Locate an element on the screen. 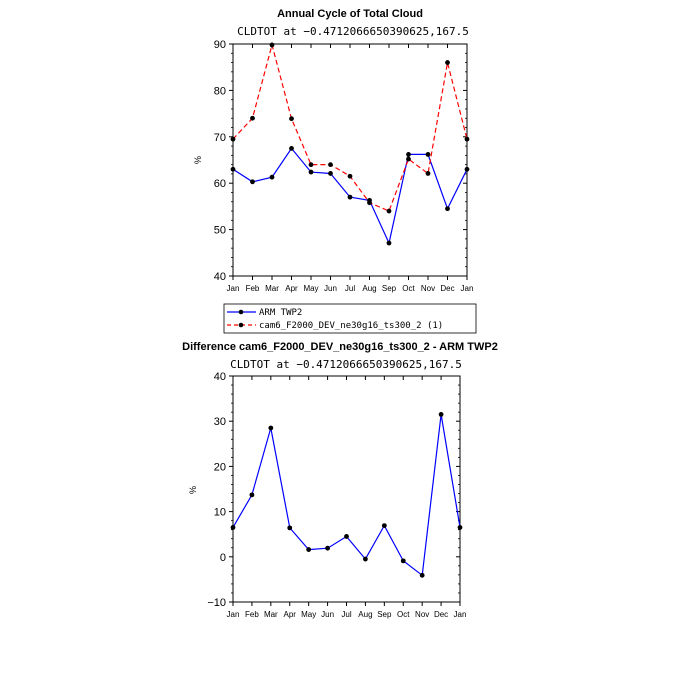 This screenshot has height=675, width=675. chart1-ytick-label: 60 is located at coordinates (220, 184).